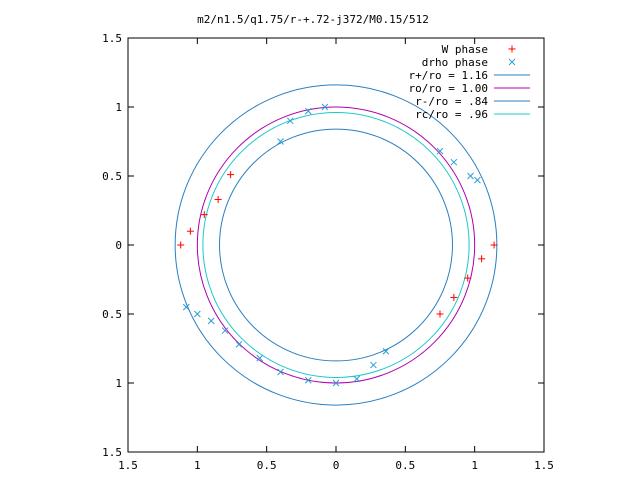 The height and width of the screenshot is (480, 640). What do you see at coordinates (336, 465) in the screenshot?
I see `x-tick-label: 0` at bounding box center [336, 465].